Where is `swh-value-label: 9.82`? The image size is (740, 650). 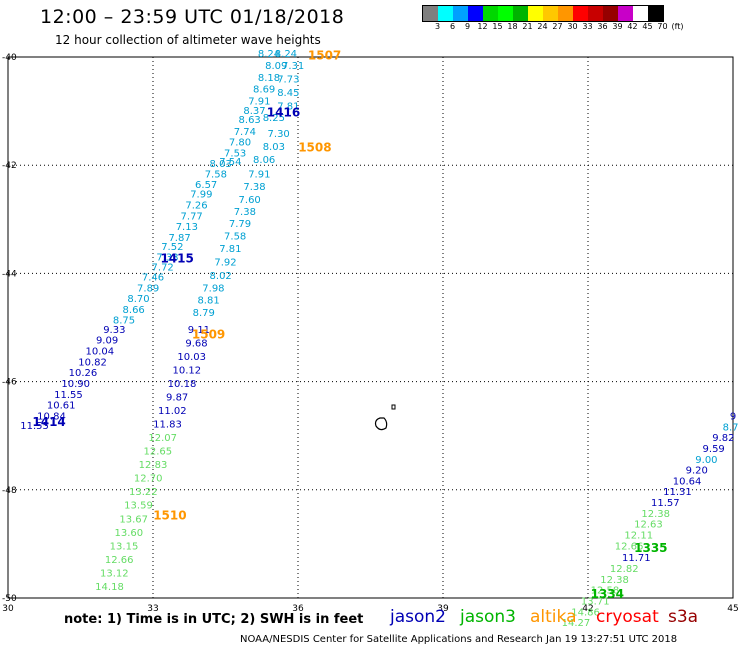 swh-value-label: 9.82 is located at coordinates (723, 438).